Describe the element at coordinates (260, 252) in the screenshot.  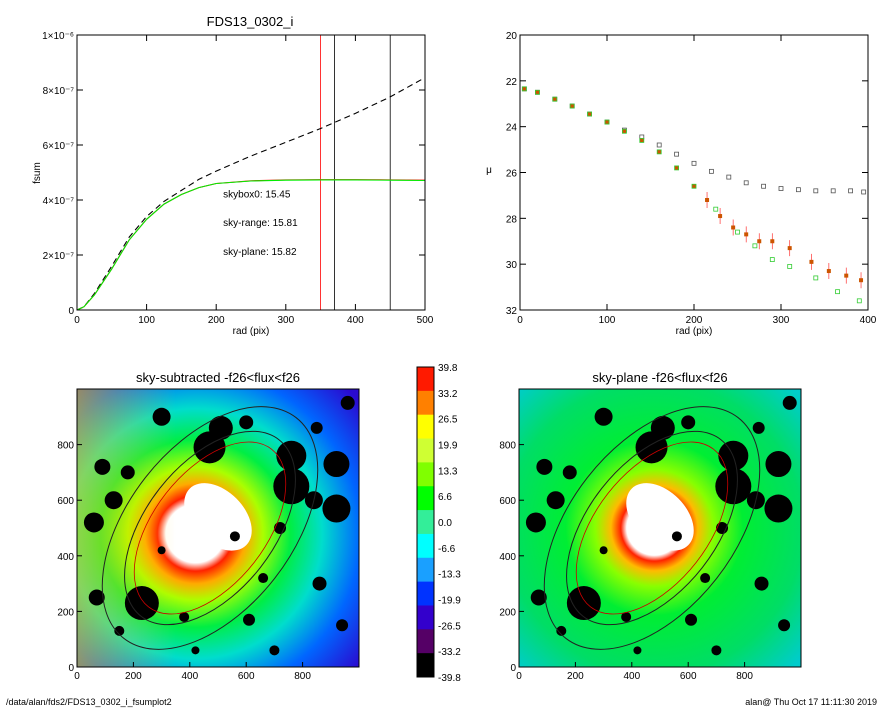
I see `sky-annotation: sky-plane: 15.82` at that location.